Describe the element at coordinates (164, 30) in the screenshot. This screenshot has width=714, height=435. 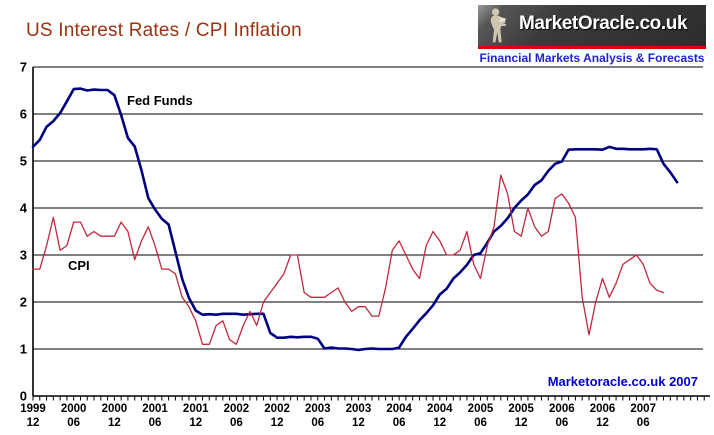
I see `page-title: US Interest Rates / CPI Inflation` at that location.